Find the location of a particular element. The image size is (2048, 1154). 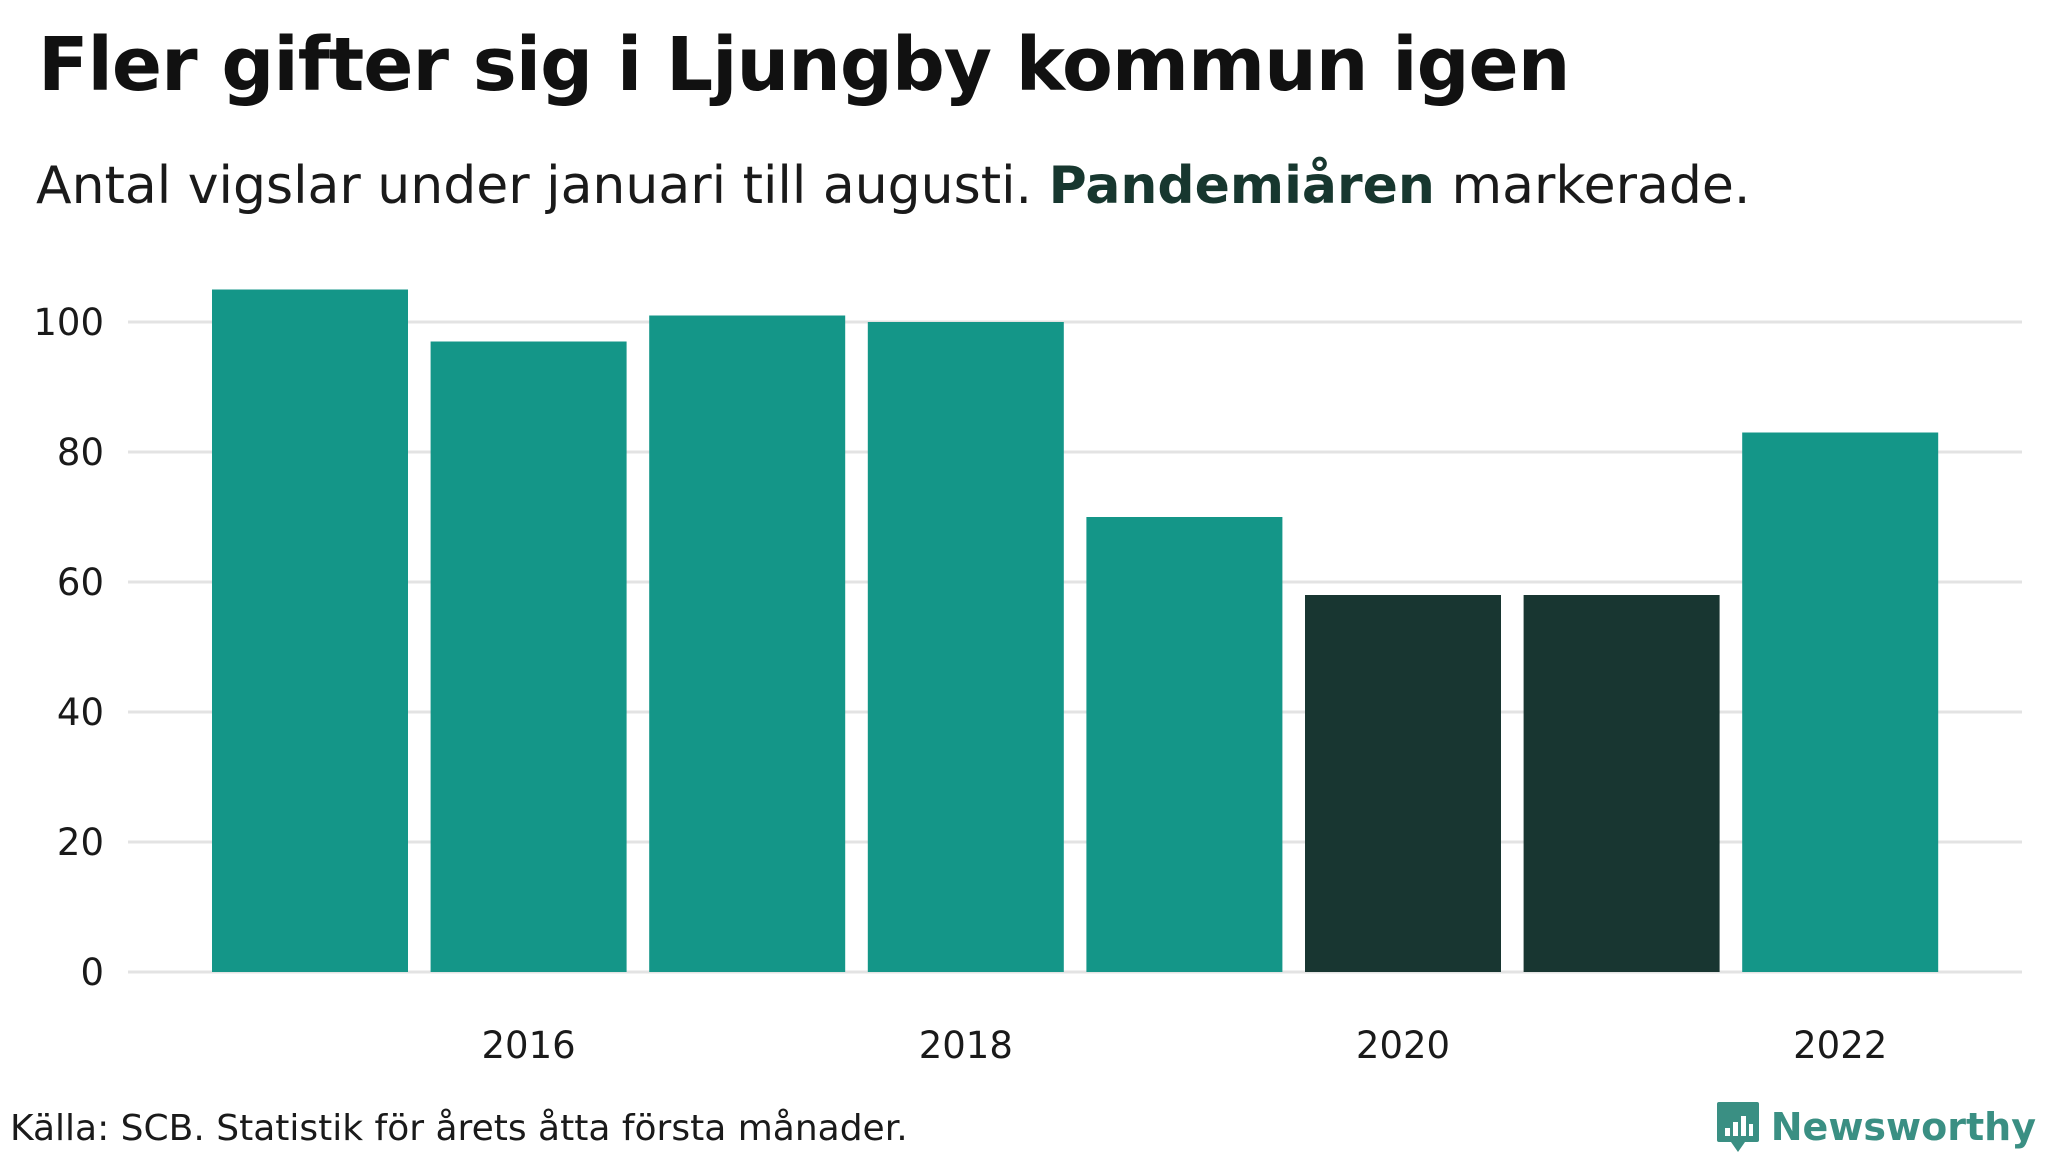

bar-2022 is located at coordinates (1840, 702).